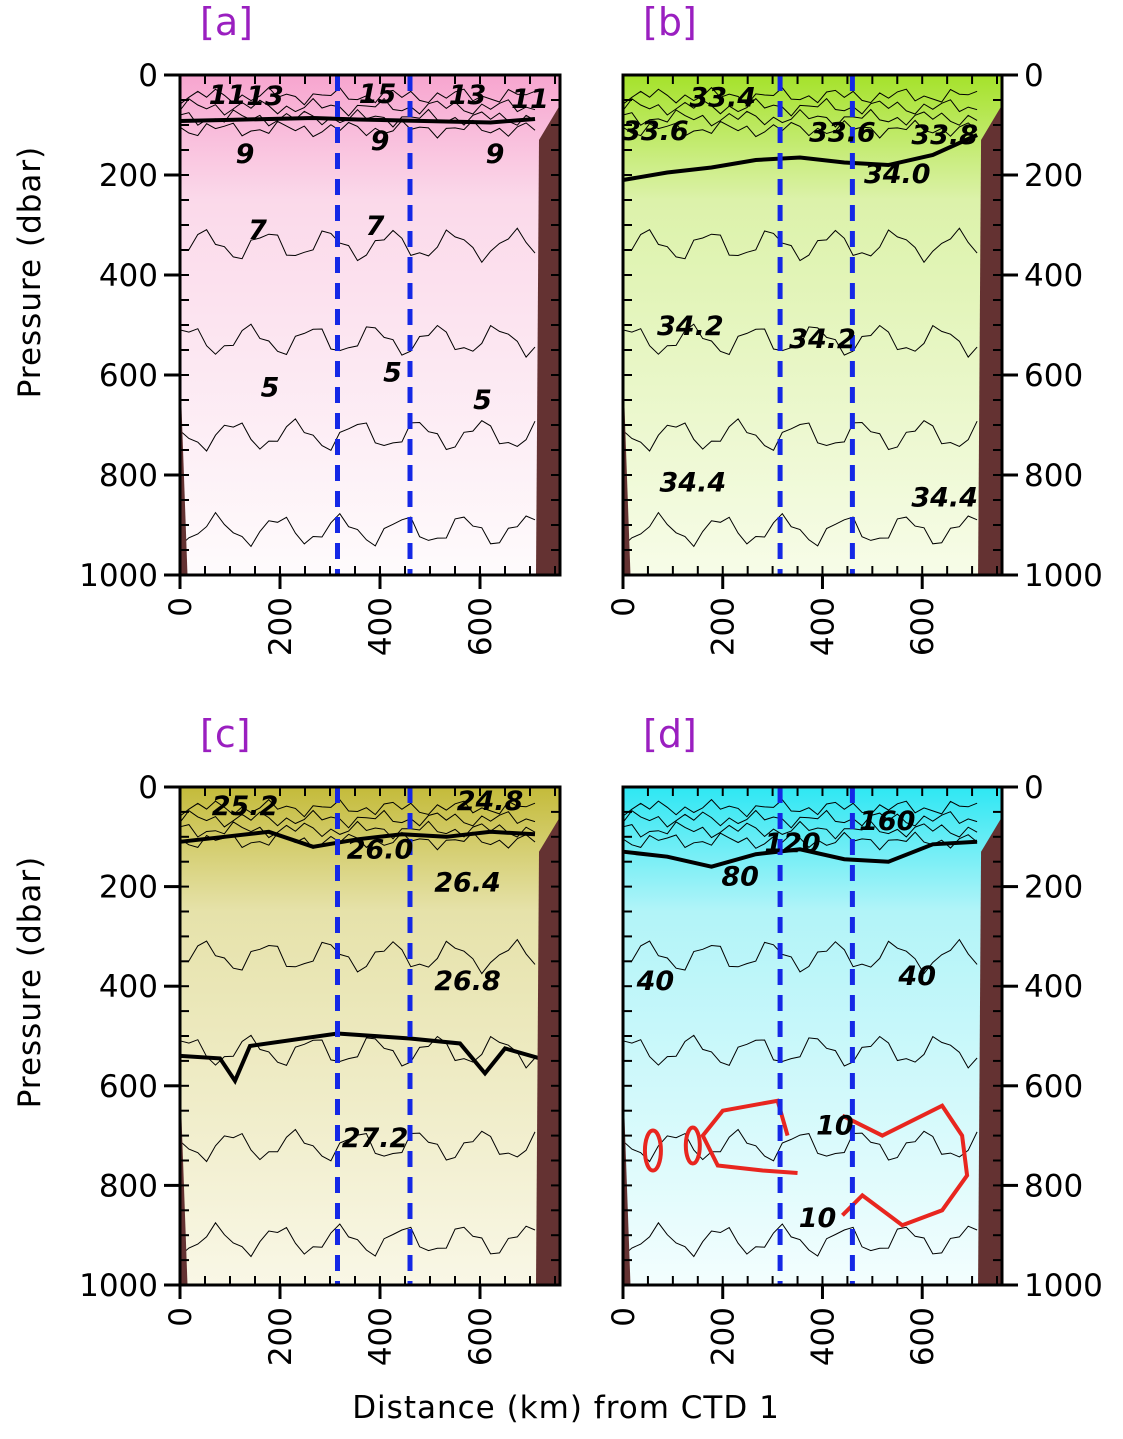  I want to click on contour-label: 34.0, so click(897, 174).